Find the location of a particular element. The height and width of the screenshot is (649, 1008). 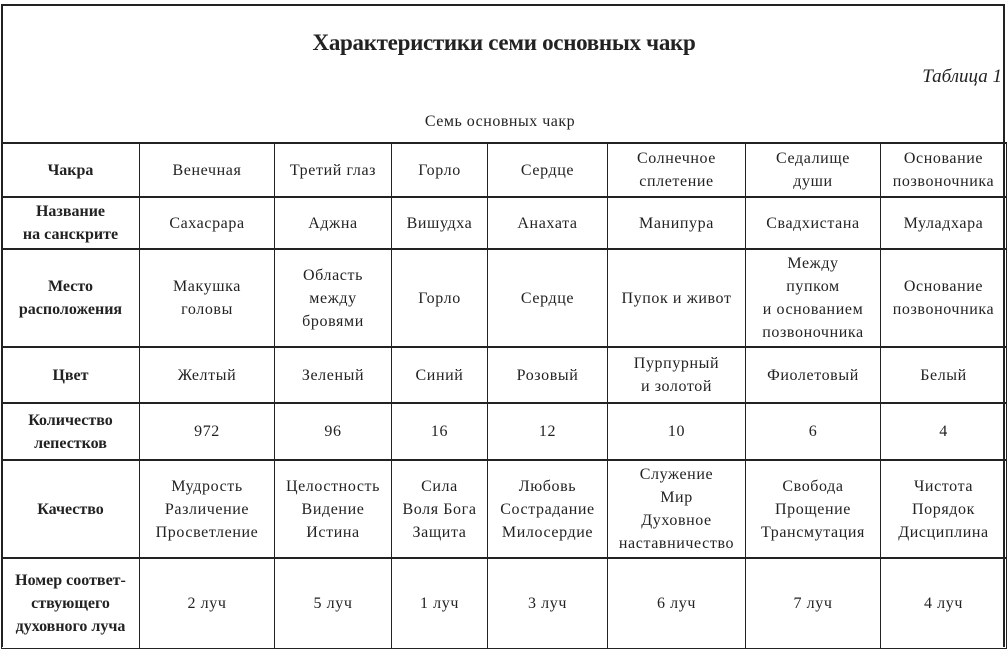

row-header: Цвет is located at coordinates (70, 375).